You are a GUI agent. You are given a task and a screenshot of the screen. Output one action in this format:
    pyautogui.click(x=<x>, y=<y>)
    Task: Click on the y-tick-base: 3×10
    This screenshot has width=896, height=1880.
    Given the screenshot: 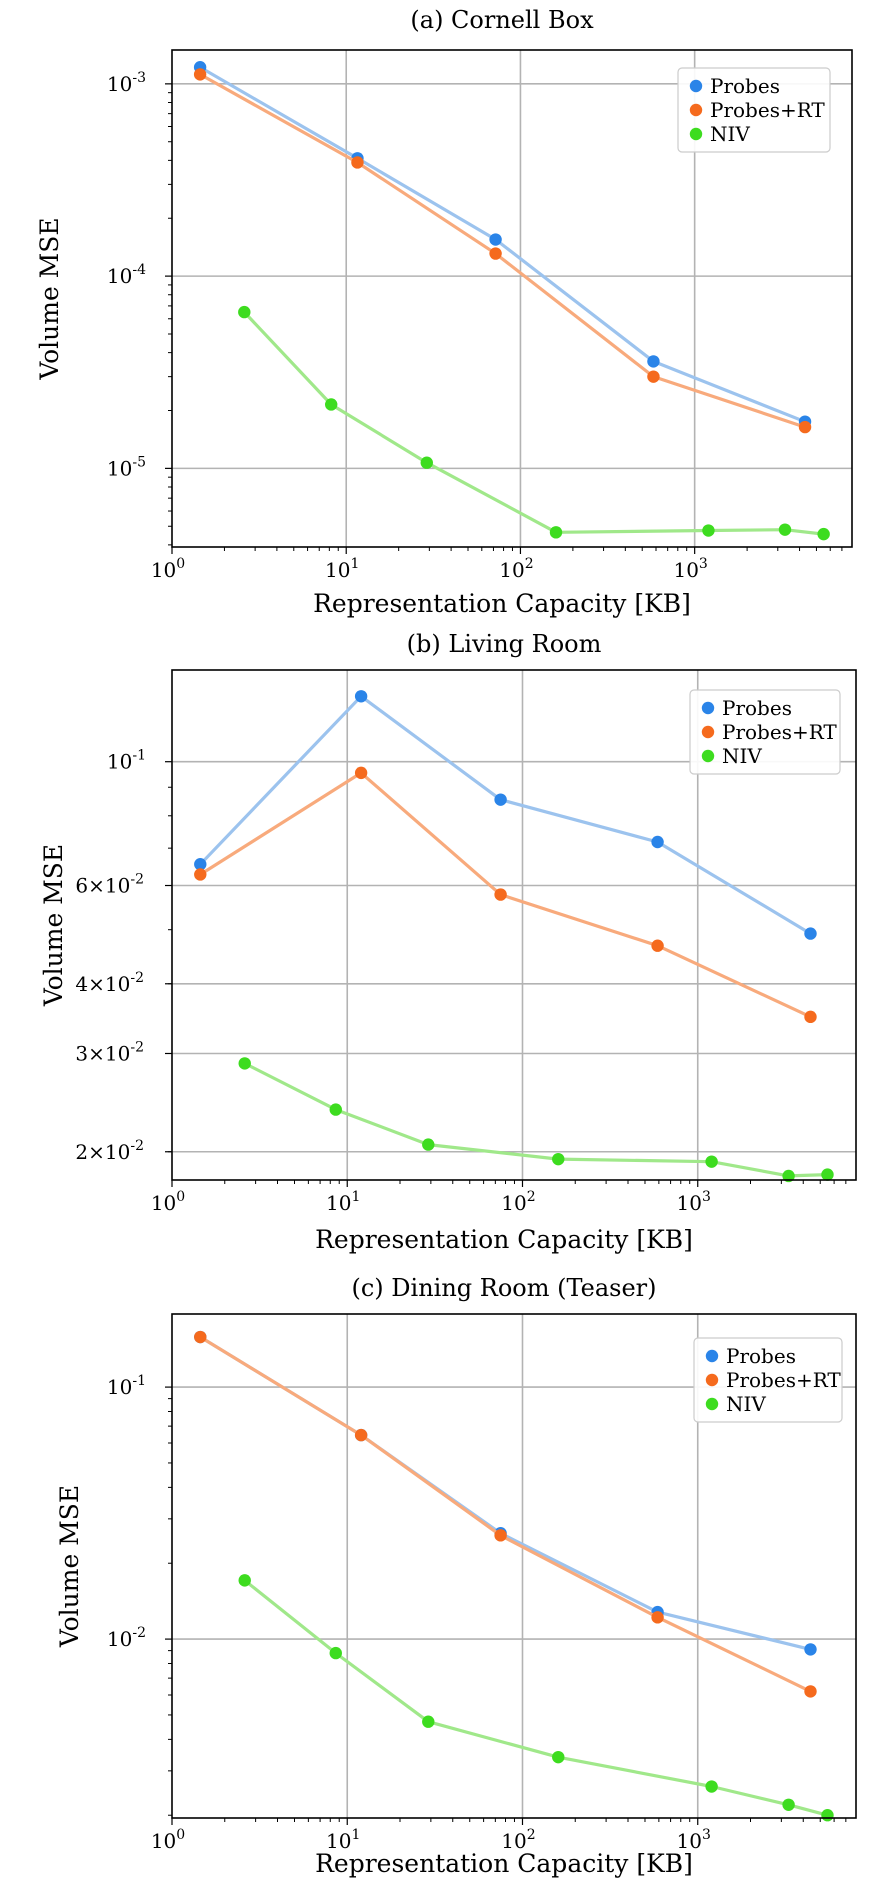 What is the action you would take?
    pyautogui.click(x=102, y=1053)
    